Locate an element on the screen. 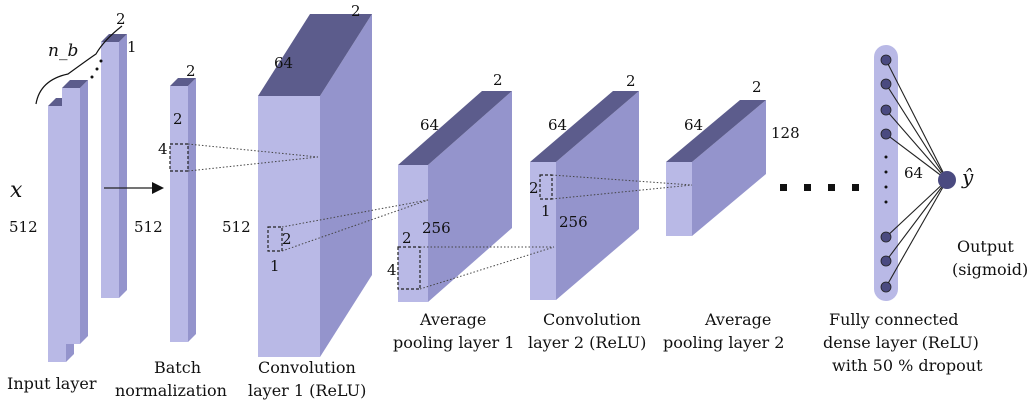  input-variable: x is located at coordinates (16, 190).